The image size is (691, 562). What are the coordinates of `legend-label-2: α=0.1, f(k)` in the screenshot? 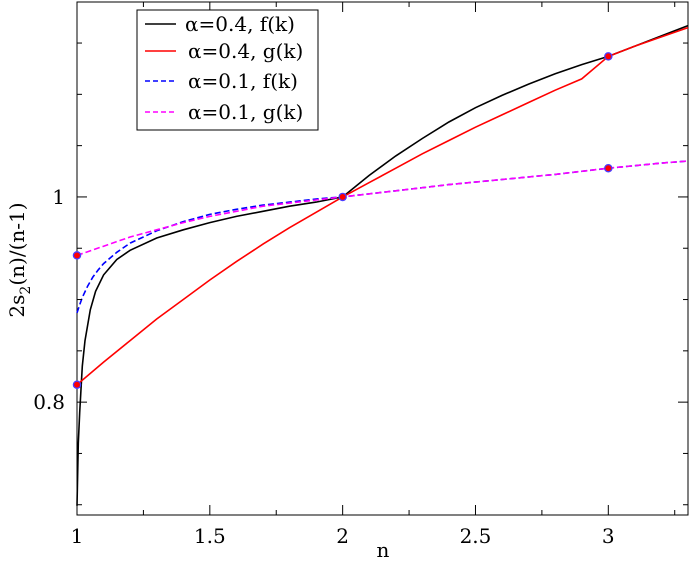 It's located at (243, 81).